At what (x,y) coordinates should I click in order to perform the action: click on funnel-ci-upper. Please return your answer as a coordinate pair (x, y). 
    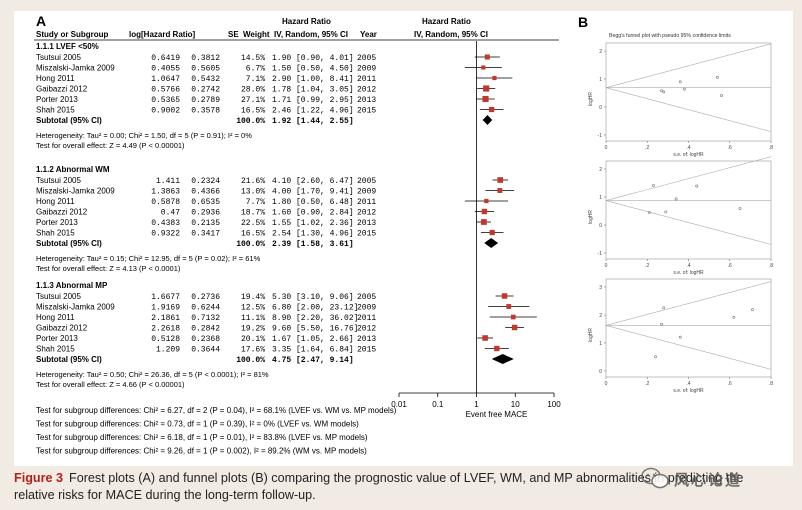
    Looking at the image, I should click on (688, 303).